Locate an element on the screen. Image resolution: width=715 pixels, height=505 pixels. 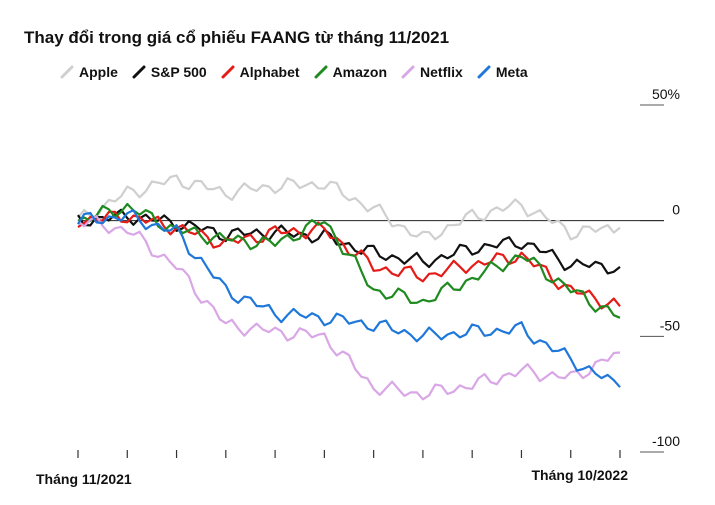
legend-label: S&P 500 is located at coordinates (178, 72).